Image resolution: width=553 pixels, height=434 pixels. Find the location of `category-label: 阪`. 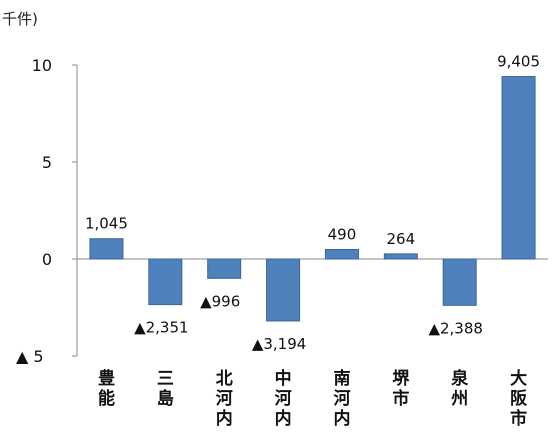

category-label: 阪 is located at coordinates (518, 399).